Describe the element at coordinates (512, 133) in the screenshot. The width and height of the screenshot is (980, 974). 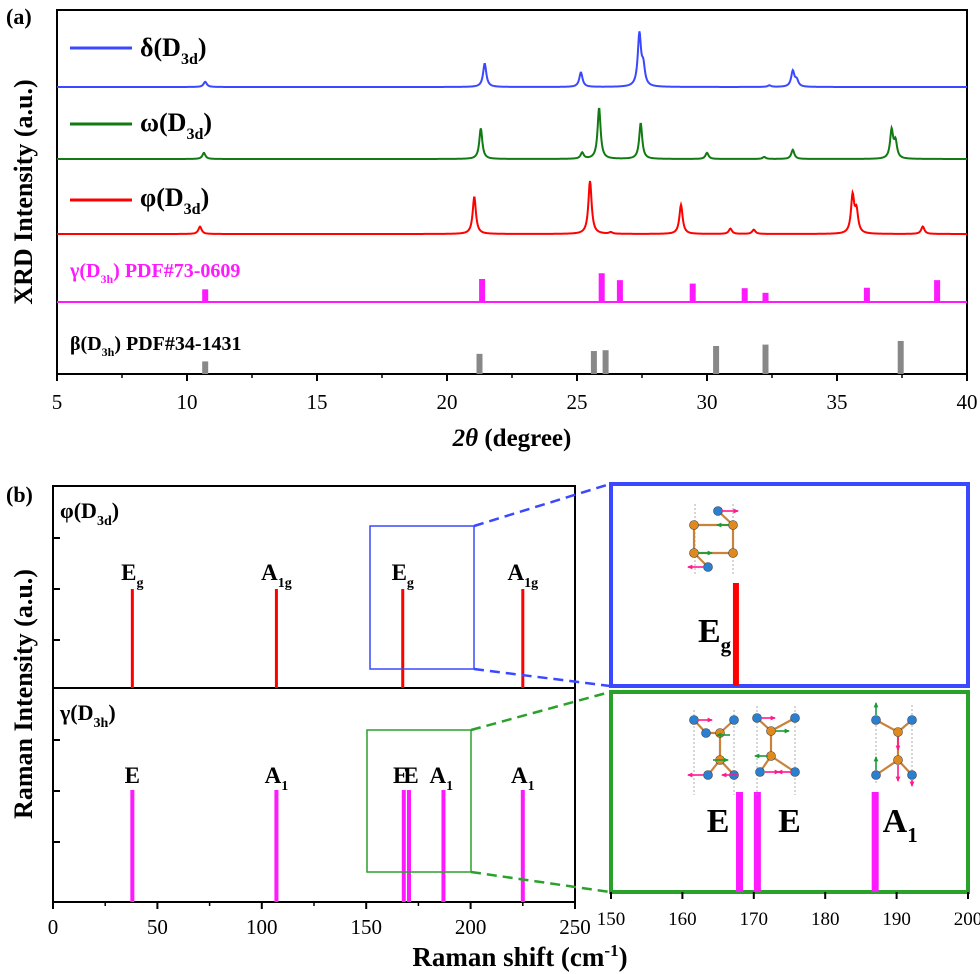
I see `xrd-pattern-omega` at that location.